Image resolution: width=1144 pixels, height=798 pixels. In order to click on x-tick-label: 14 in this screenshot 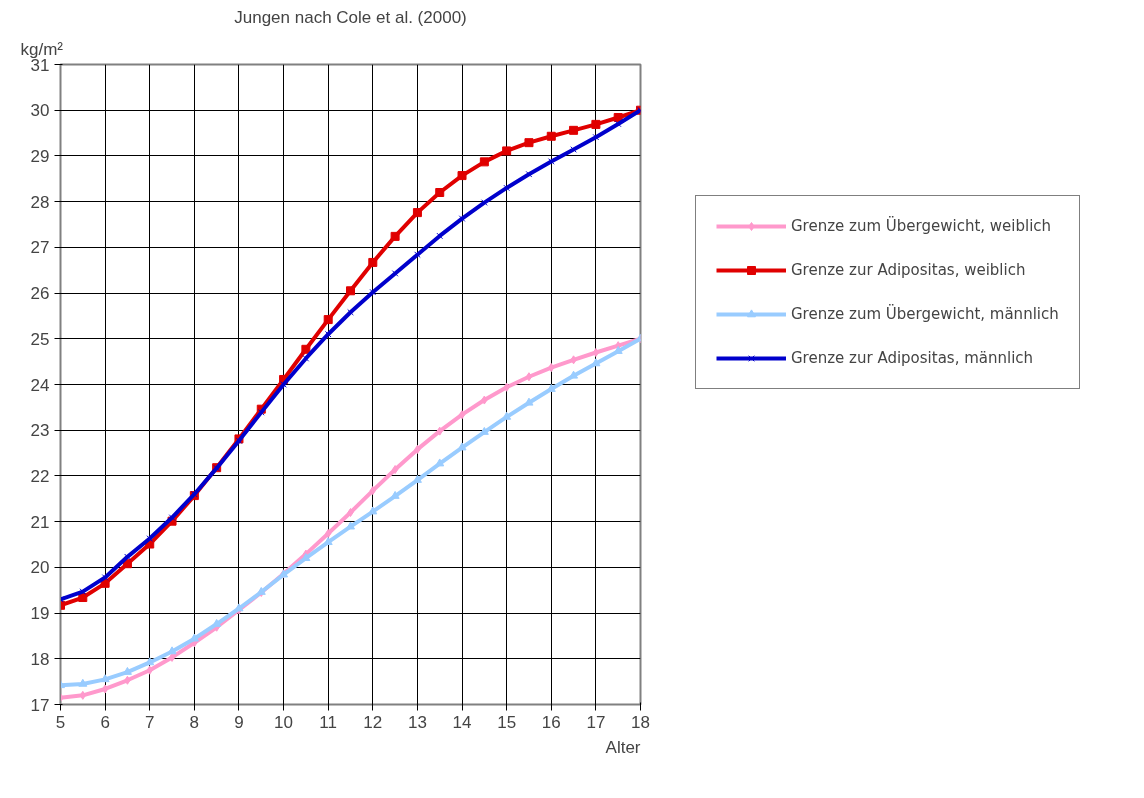, I will do `click(462, 722)`.